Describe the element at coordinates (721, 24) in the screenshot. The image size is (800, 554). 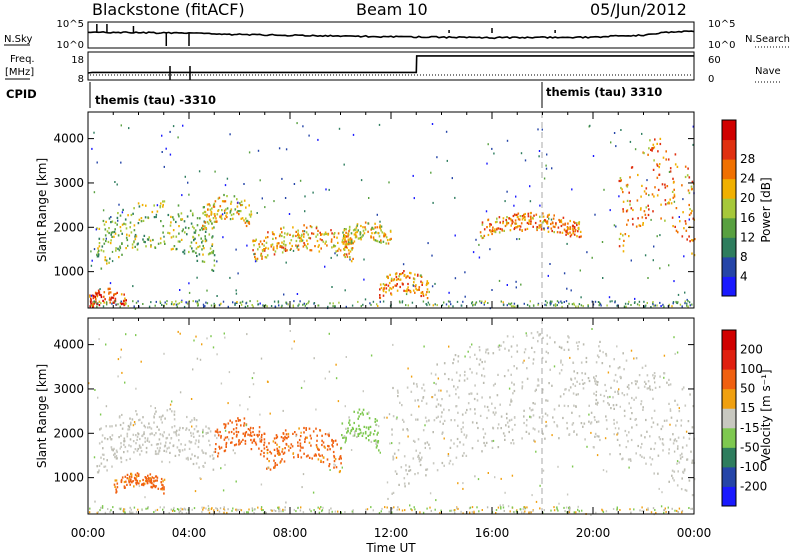
I see `noise-tick-right-top: 10^5` at that location.